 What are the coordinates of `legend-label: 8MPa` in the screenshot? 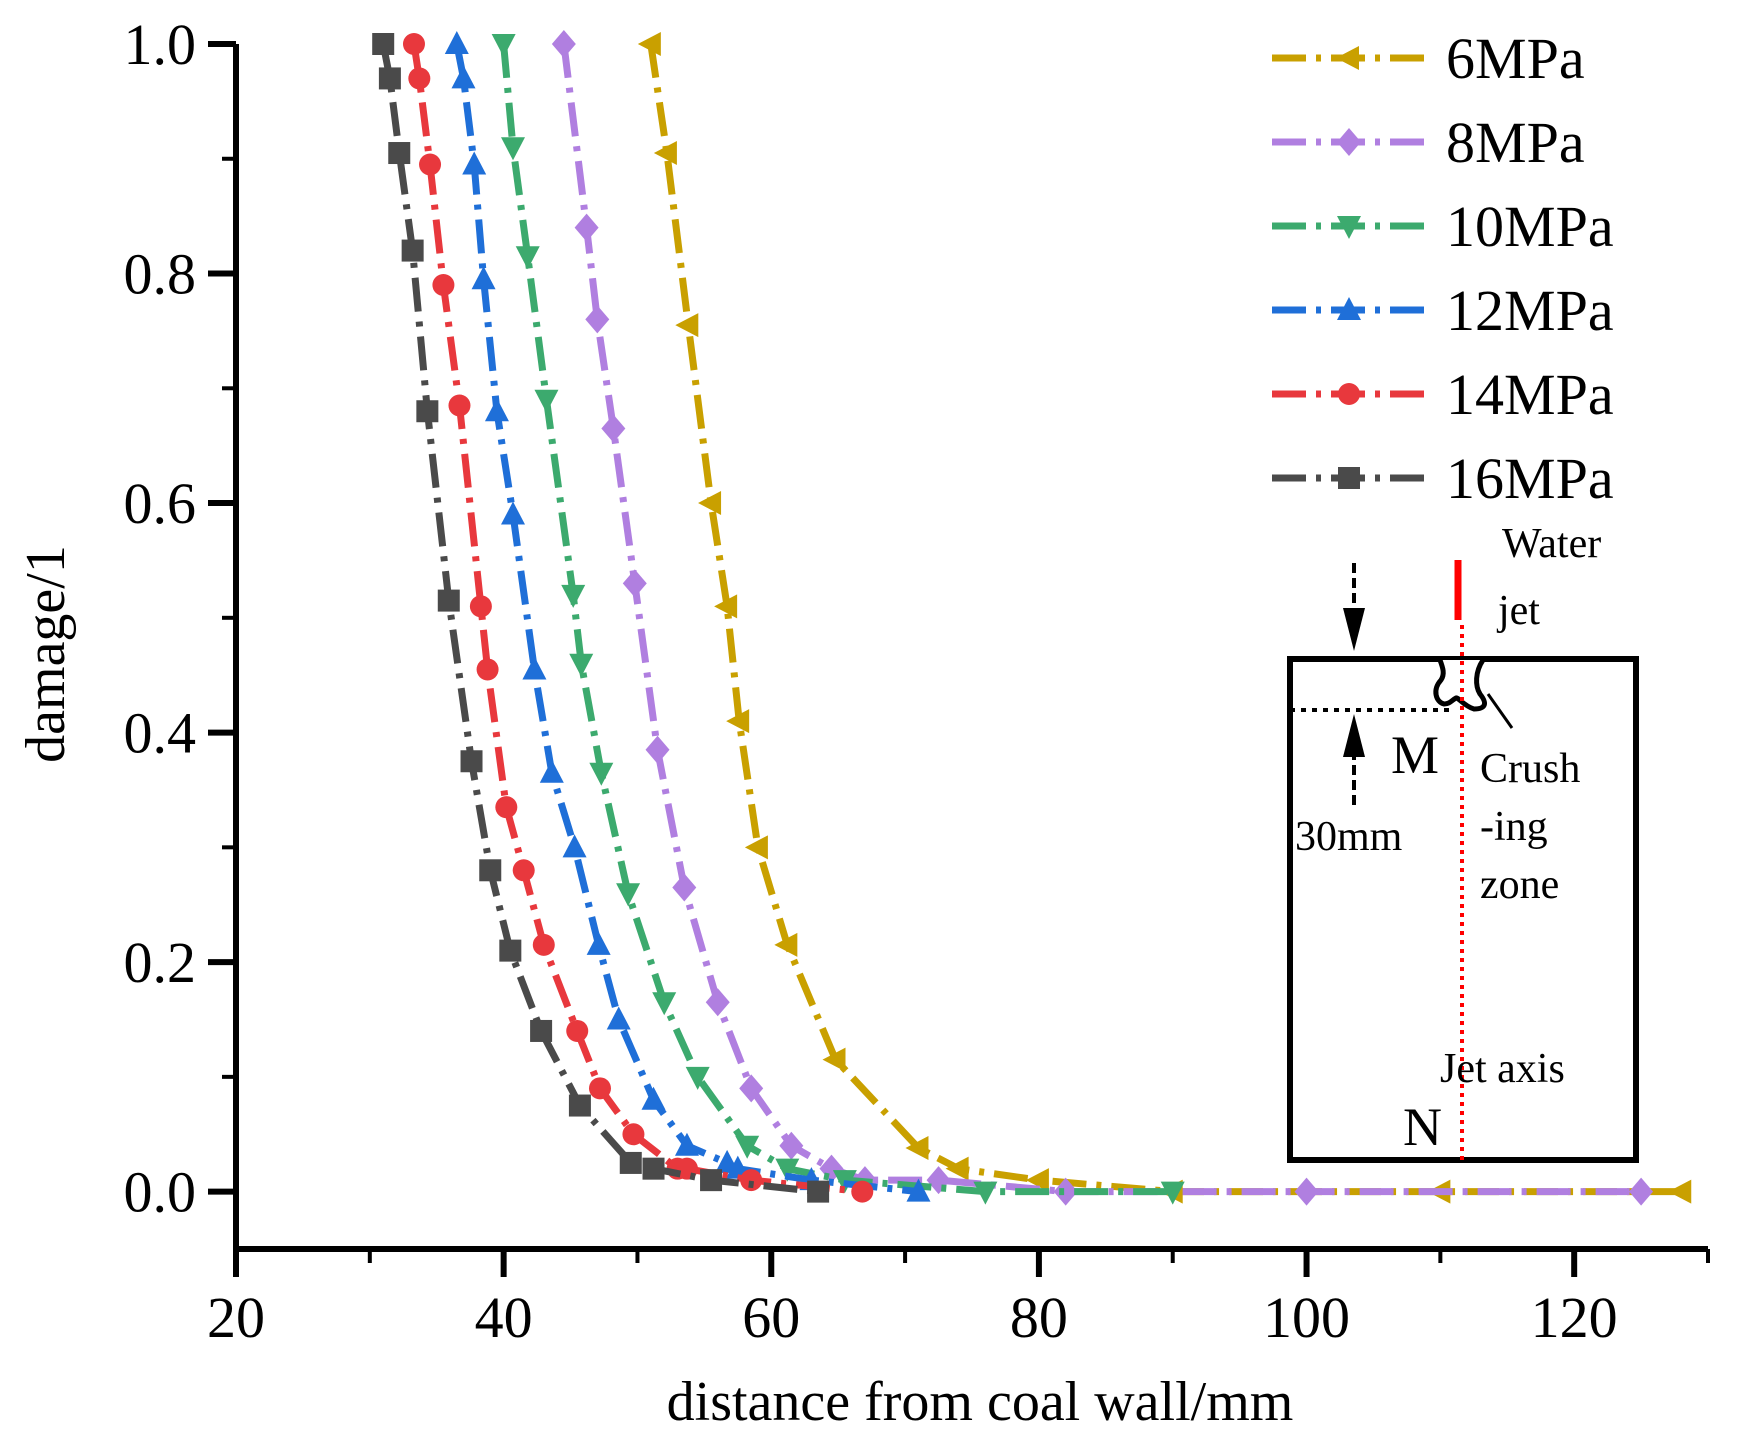 It's located at (1515, 142).